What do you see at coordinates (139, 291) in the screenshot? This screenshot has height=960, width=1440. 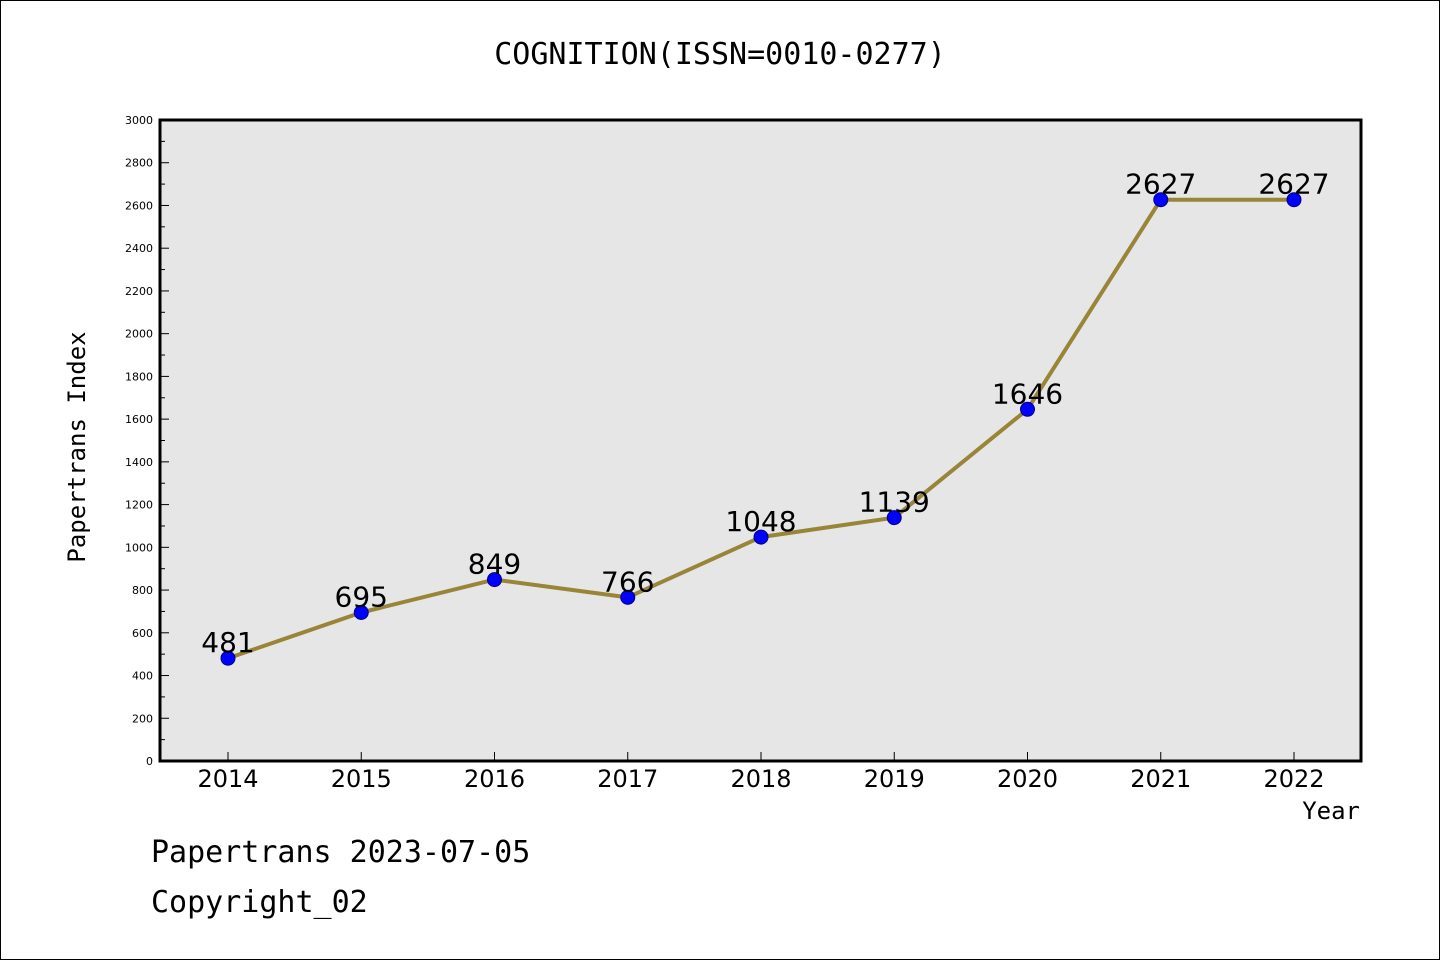 I see `y-tick-label: 2200` at bounding box center [139, 291].